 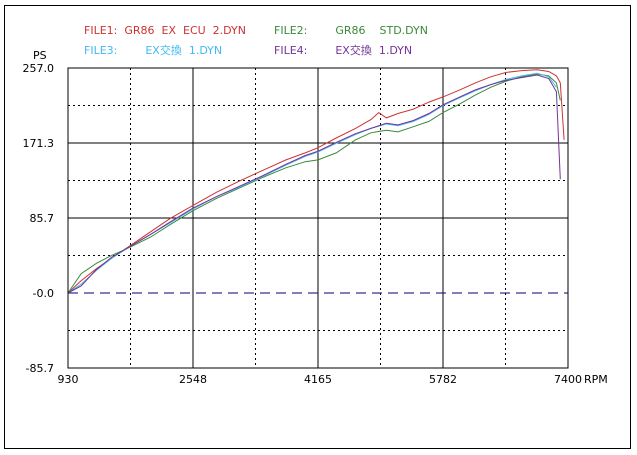 What do you see at coordinates (39, 143) in the screenshot?
I see `y-tick-label: 171.3` at bounding box center [39, 143].